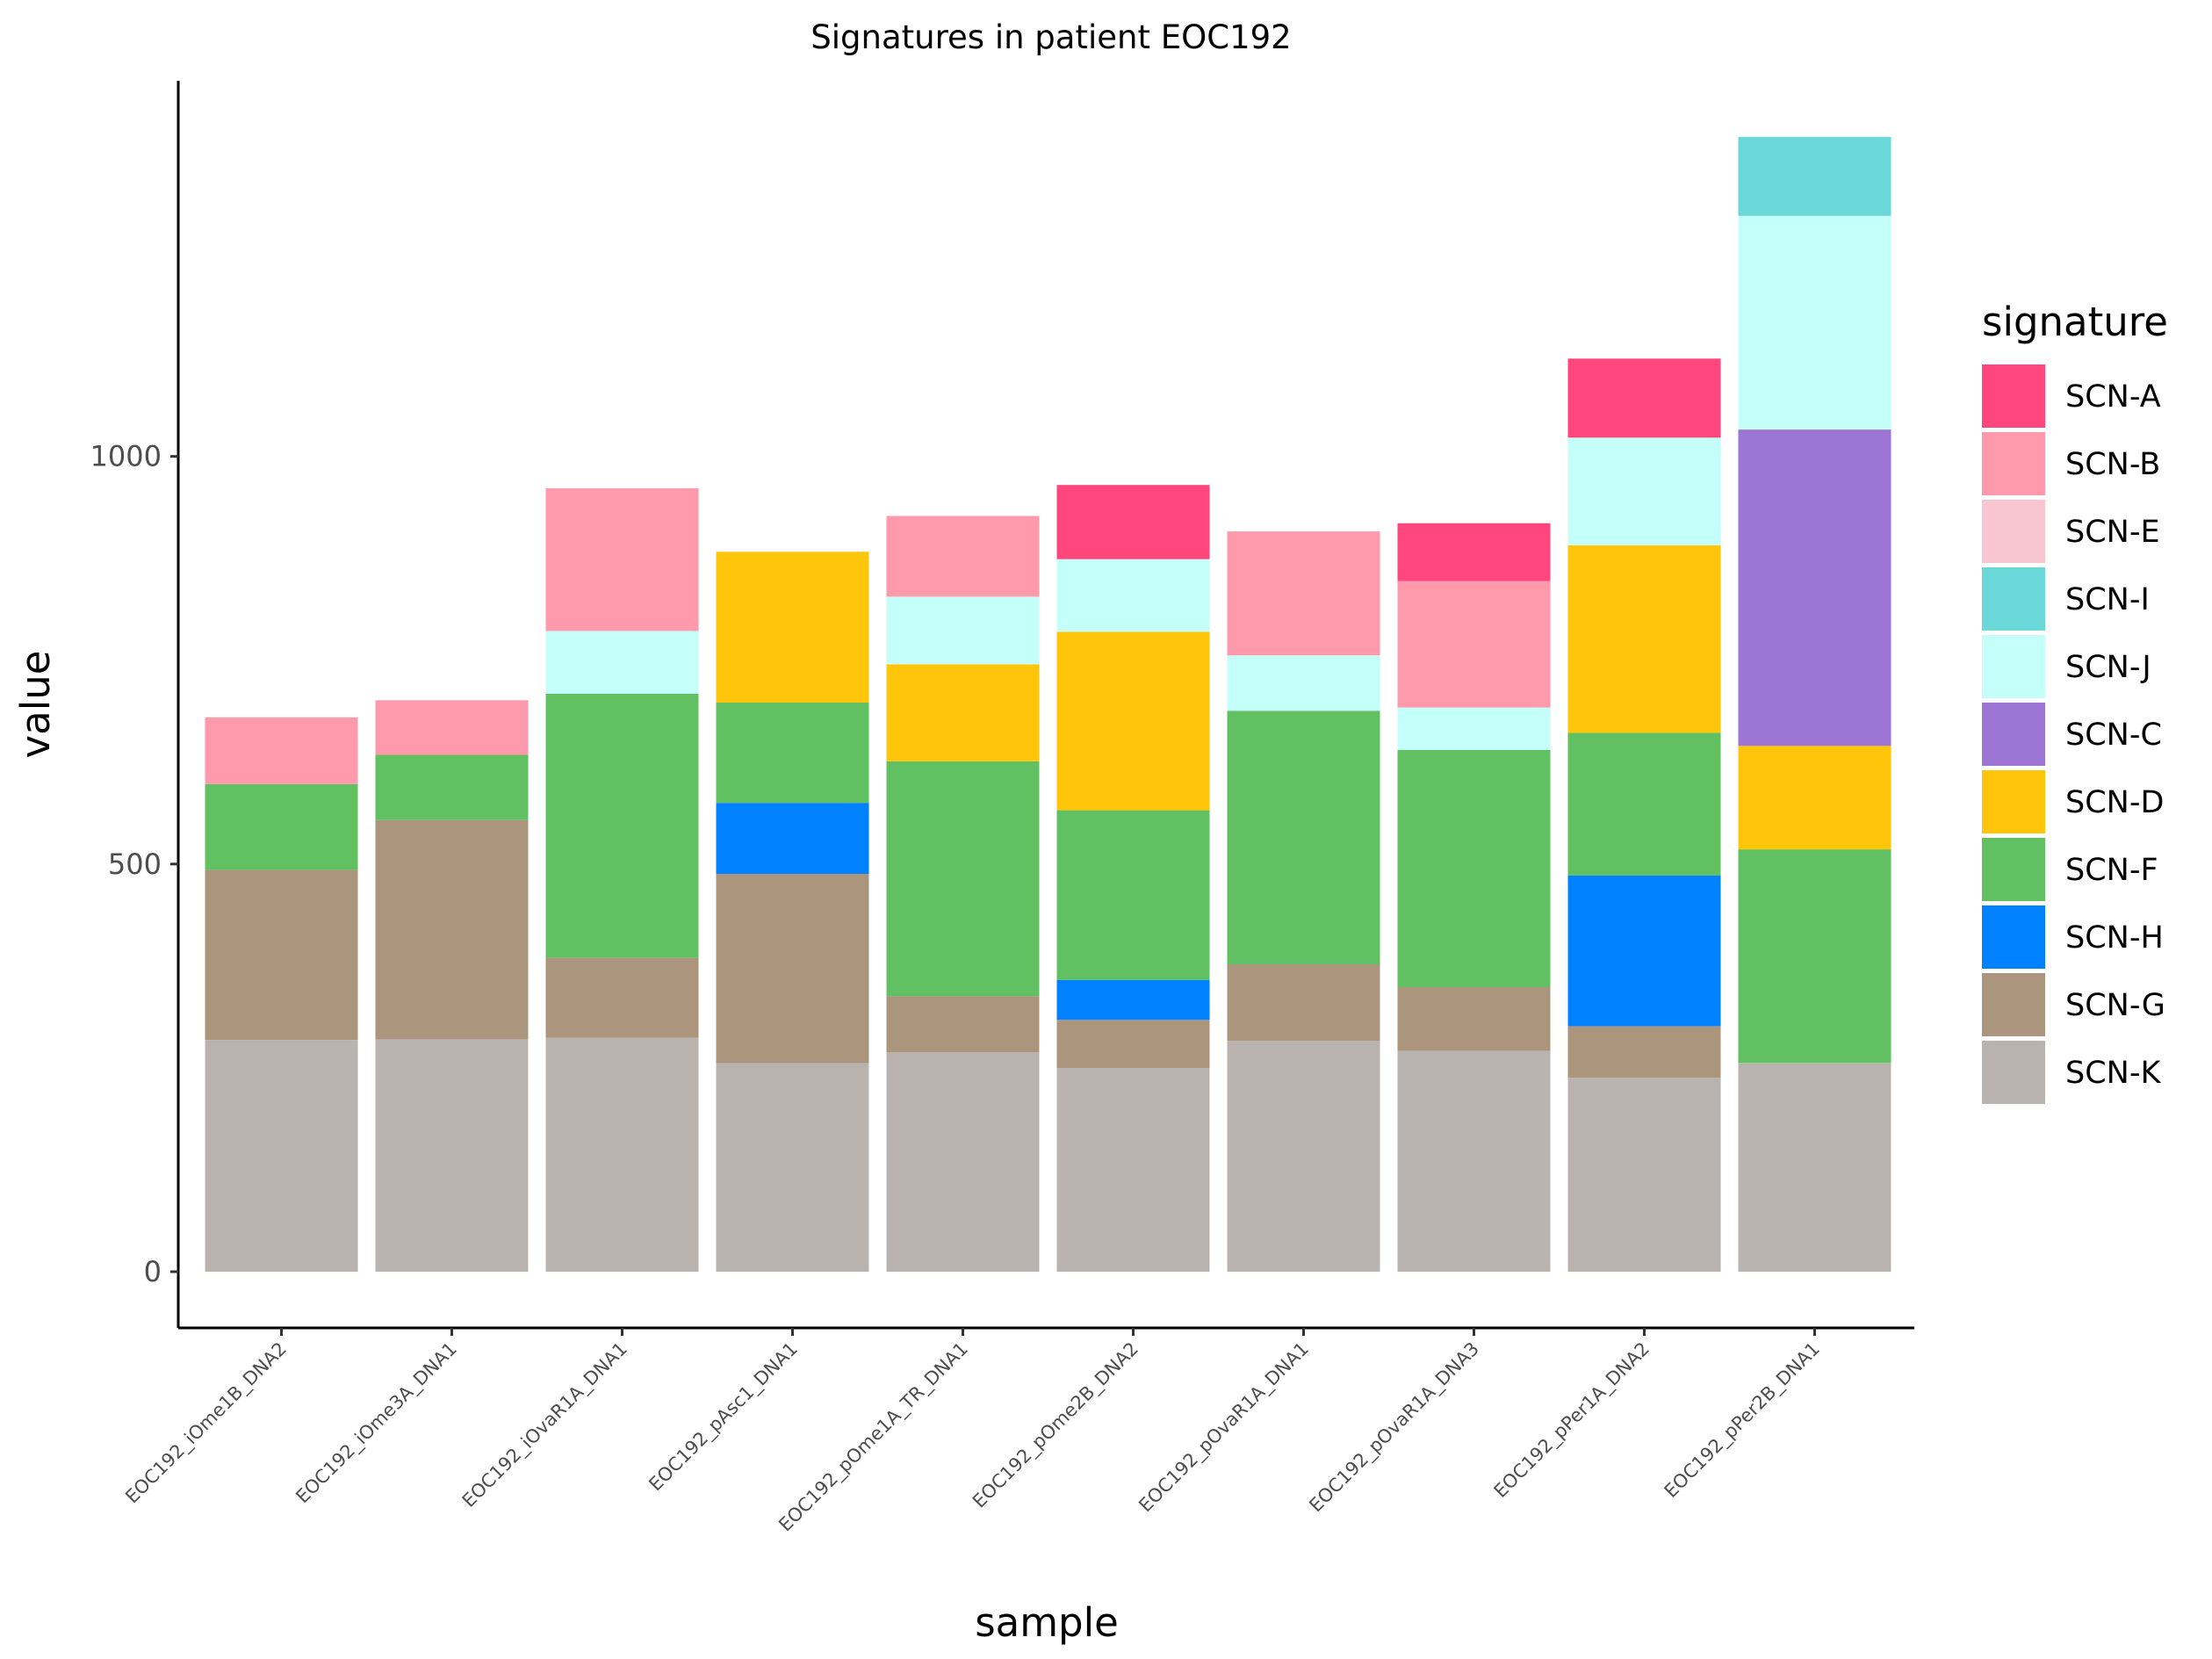 The height and width of the screenshot is (1659, 2212). Describe the element at coordinates (2013, 734) in the screenshot. I see `legend-key-scn-c` at that location.